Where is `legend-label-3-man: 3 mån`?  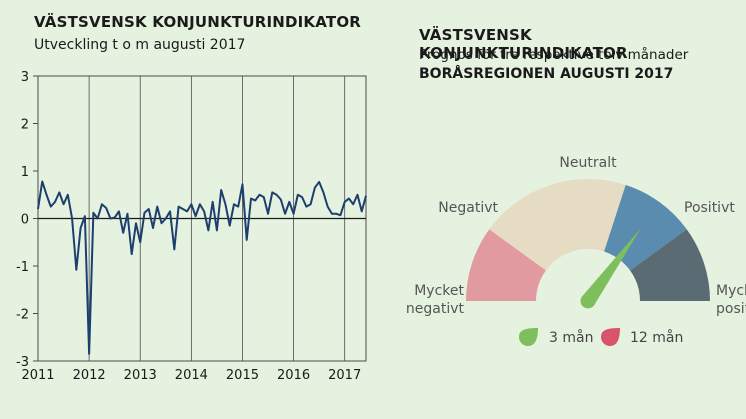 legend-label-3-man: 3 mån is located at coordinates (571, 337).